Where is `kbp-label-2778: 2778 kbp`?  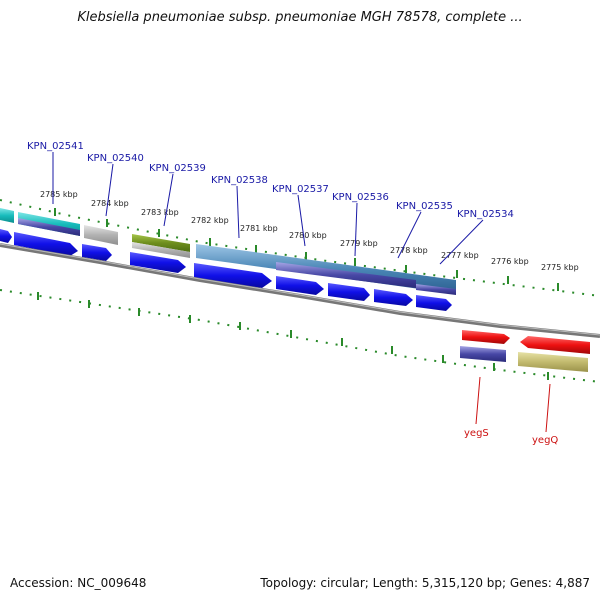
kbp-label-2778: 2778 kbp is located at coordinates (409, 250).